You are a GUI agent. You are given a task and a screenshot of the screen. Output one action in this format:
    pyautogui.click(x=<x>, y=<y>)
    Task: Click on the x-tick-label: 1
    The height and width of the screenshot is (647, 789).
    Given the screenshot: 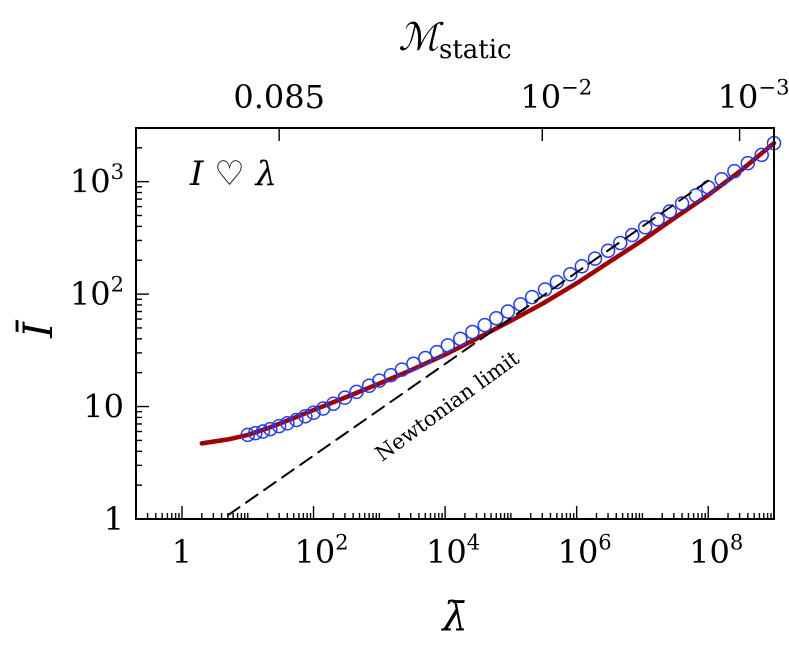 What is the action you would take?
    pyautogui.click(x=182, y=552)
    